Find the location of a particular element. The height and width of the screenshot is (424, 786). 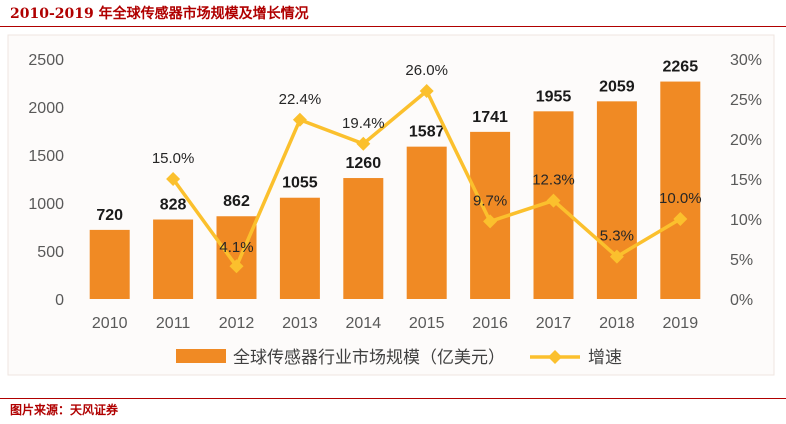

bar-value-label: 1587 is located at coordinates (427, 132).